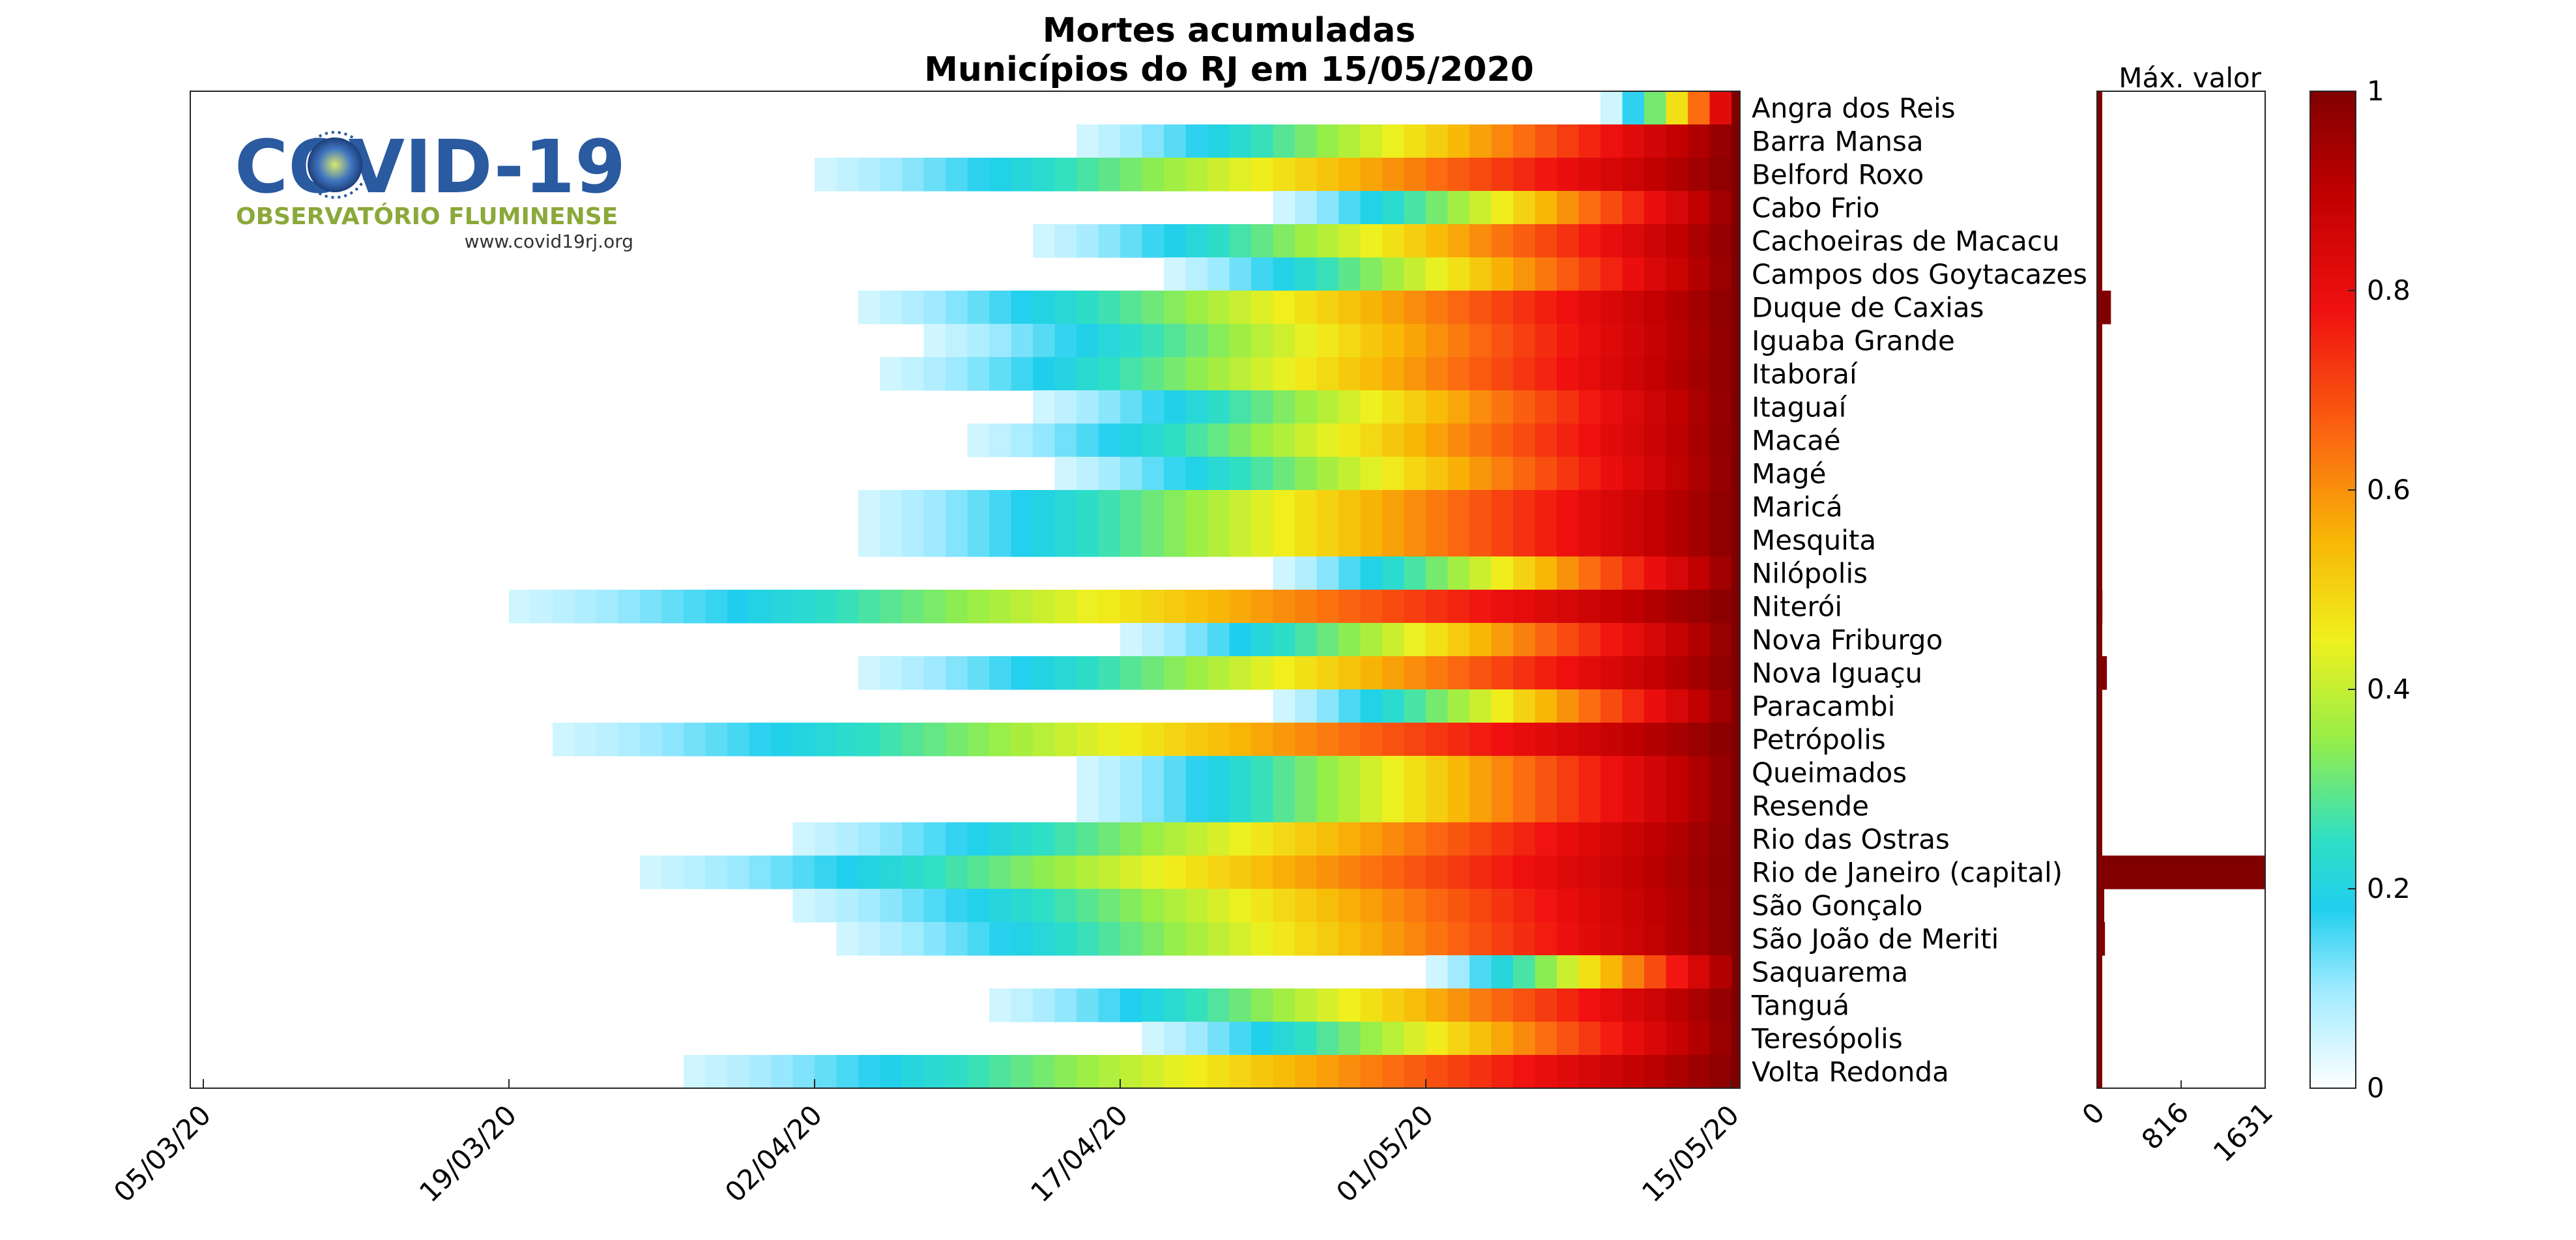  I want to click on municipality-label: Mesquita, so click(1814, 540).